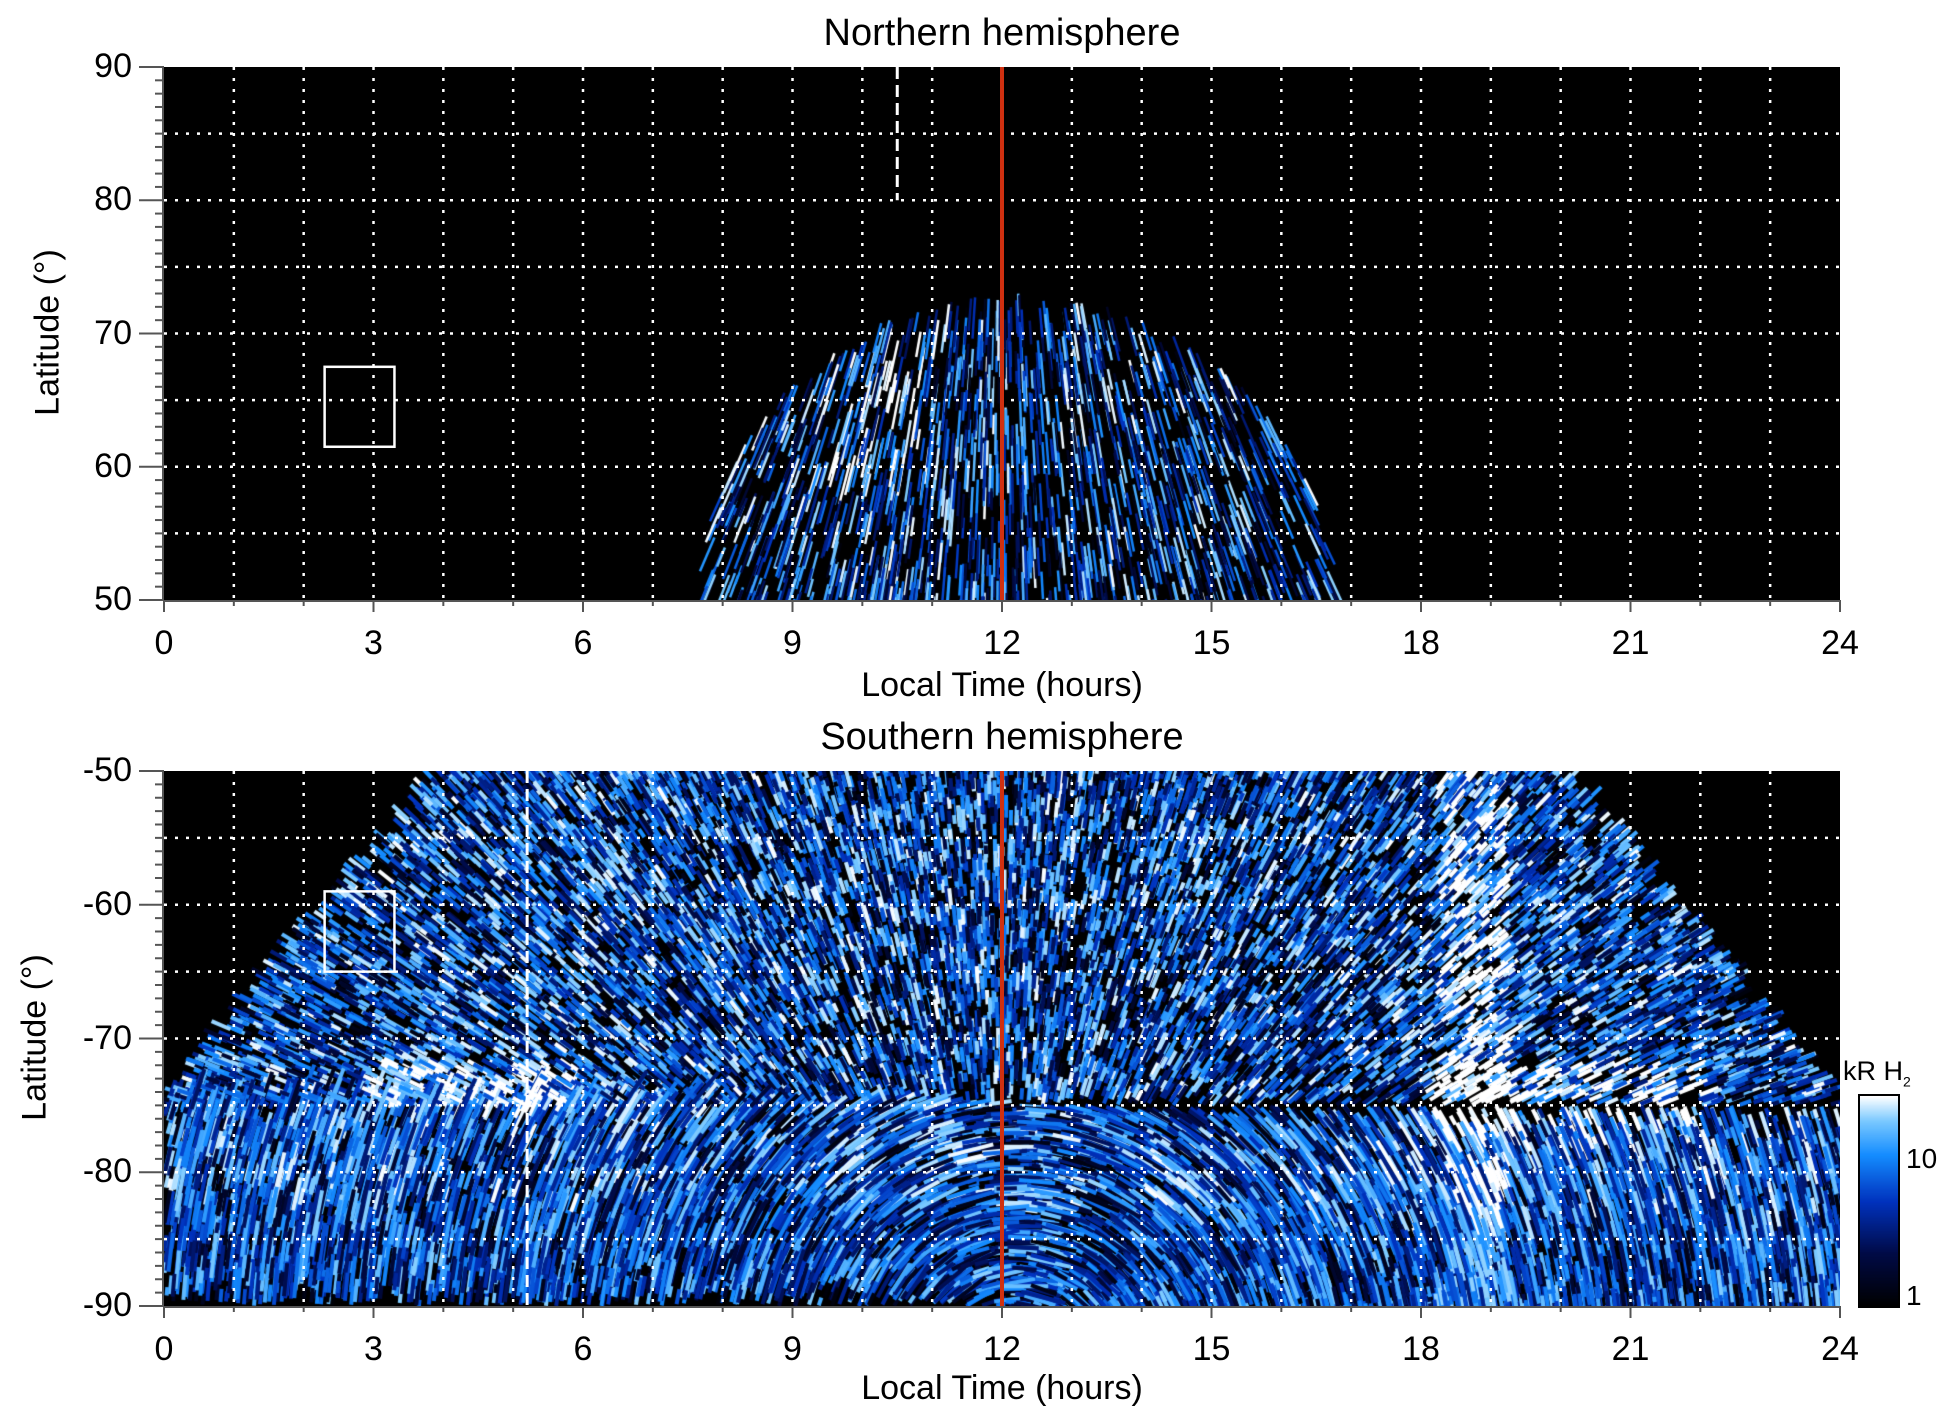  Describe the element at coordinates (107, 1171) in the screenshot. I see `y-tick-label: -80` at that location.